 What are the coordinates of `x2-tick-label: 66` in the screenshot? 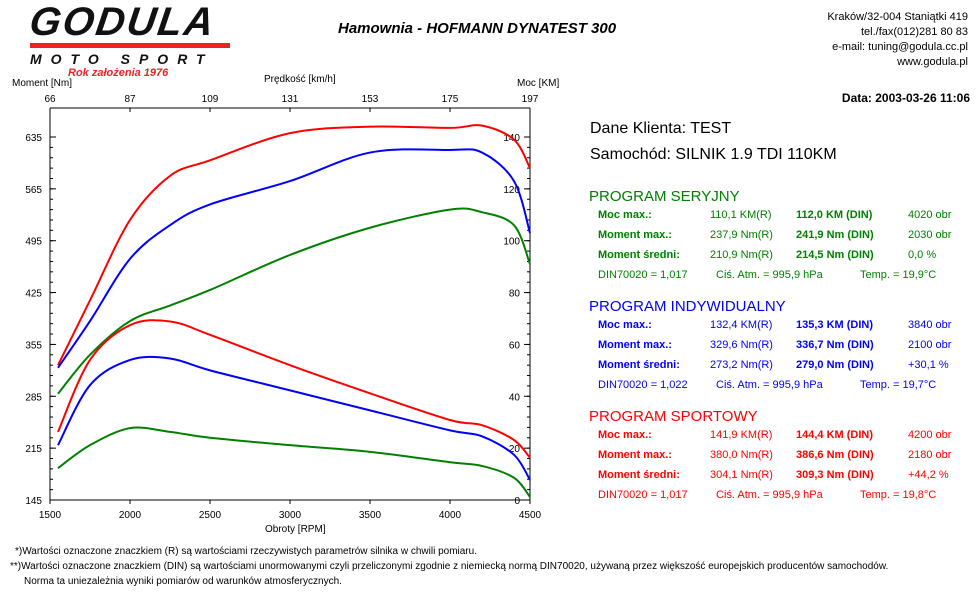 It's located at (50, 99).